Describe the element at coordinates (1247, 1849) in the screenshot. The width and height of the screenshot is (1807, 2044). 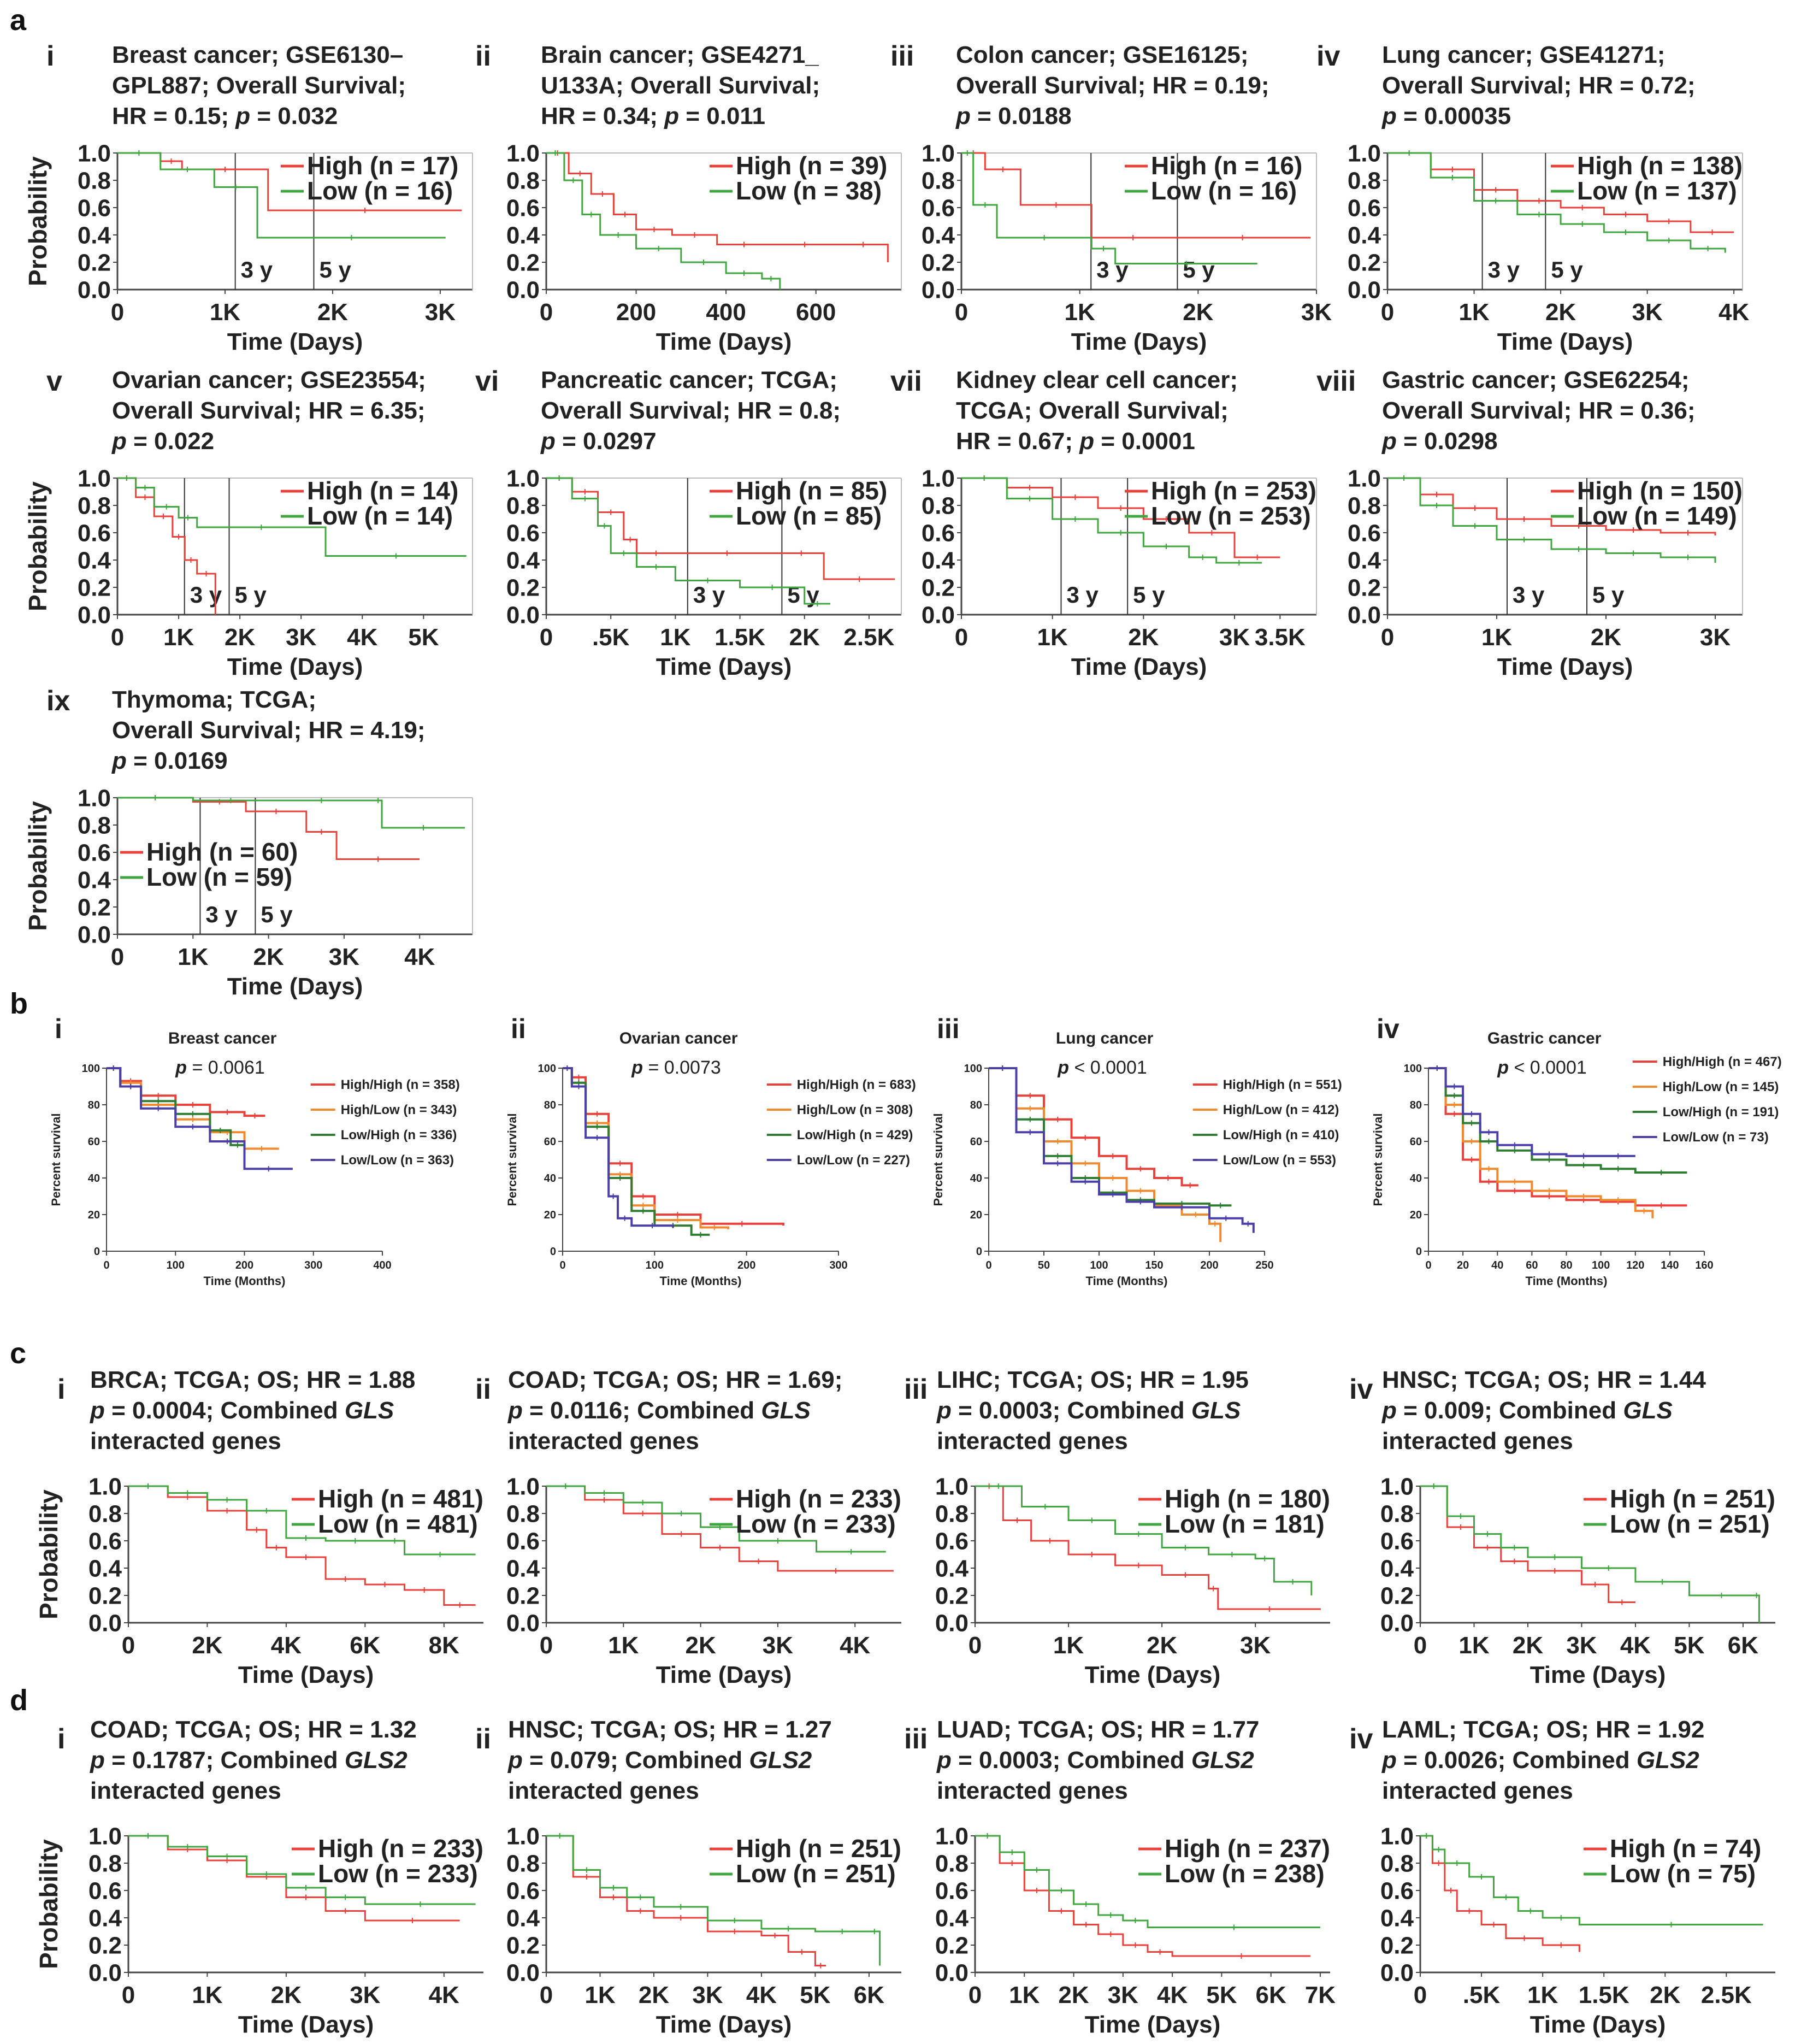
I see `legend-label: High (n = 237)` at that location.